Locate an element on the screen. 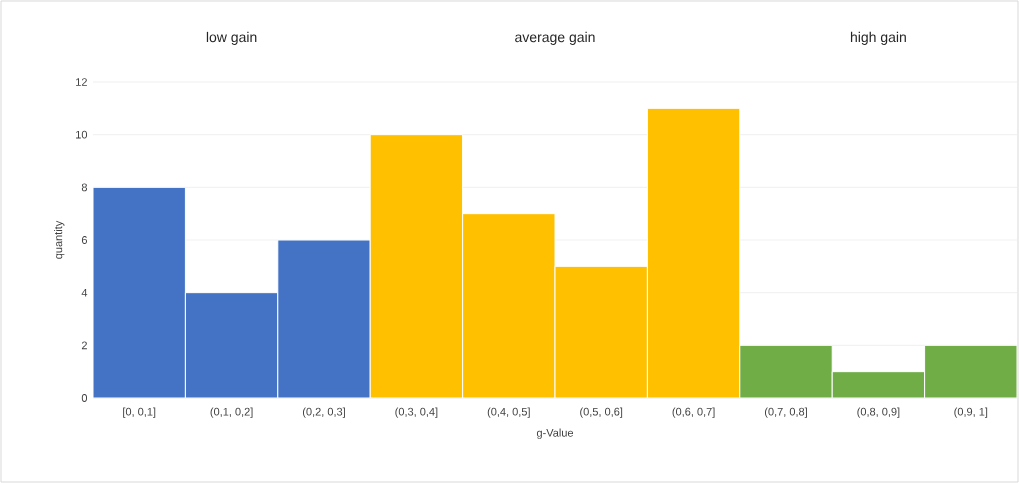  x-tick-label: (0,5, 0,6] is located at coordinates (601, 412).